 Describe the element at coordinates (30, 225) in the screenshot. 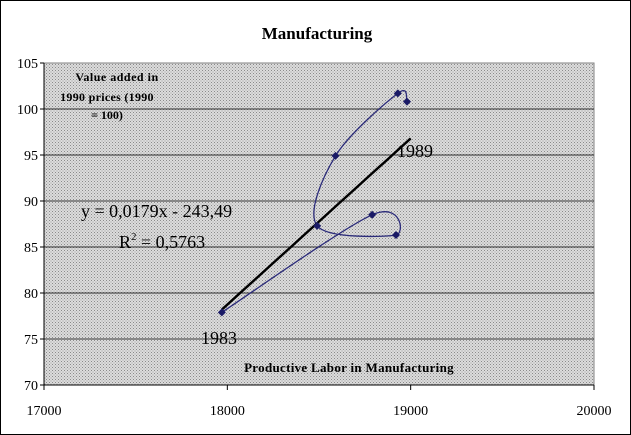

I see `y-tick-labels: 70 75 80 85 90 95 100 105` at that location.